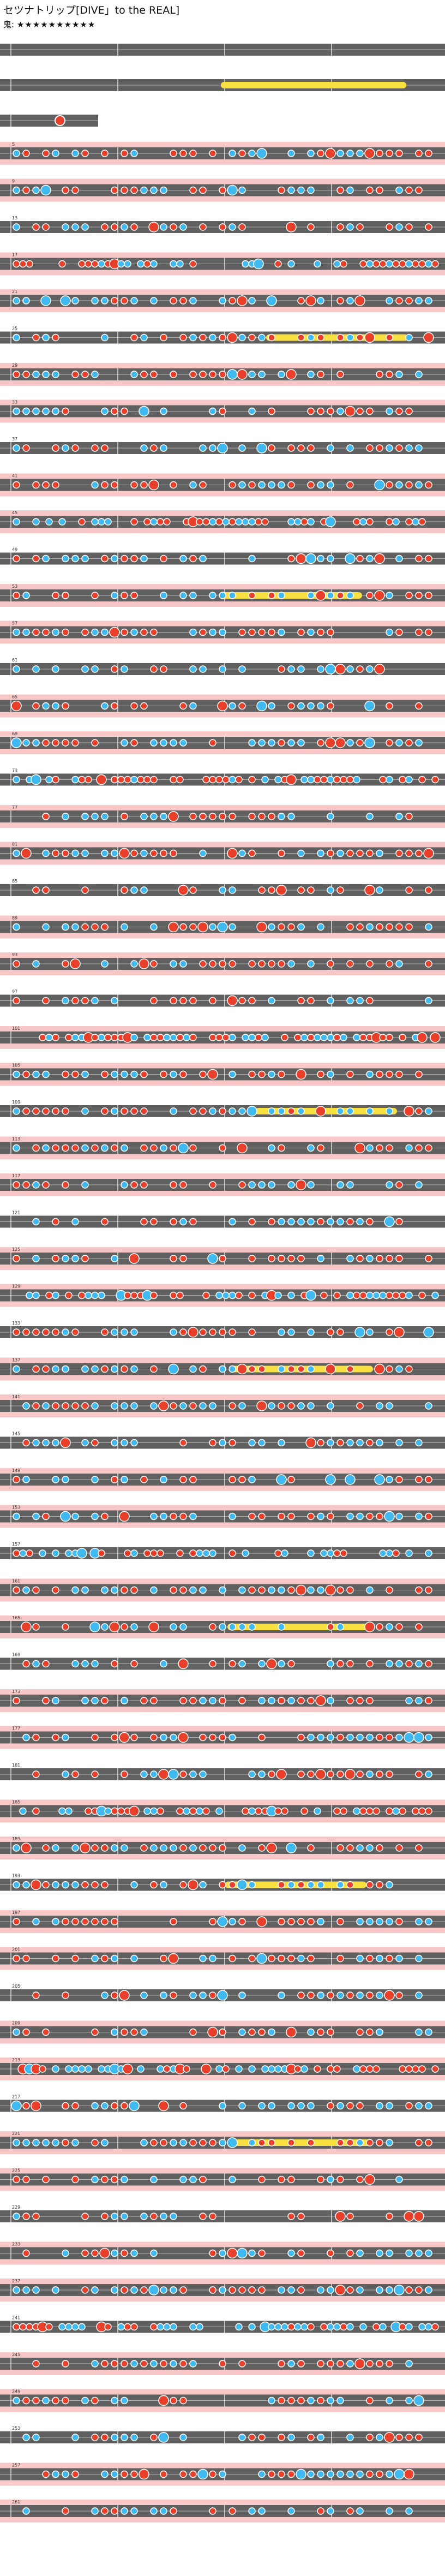  Describe the element at coordinates (16, 1876) in the screenshot. I see `measure-number: 193` at that location.